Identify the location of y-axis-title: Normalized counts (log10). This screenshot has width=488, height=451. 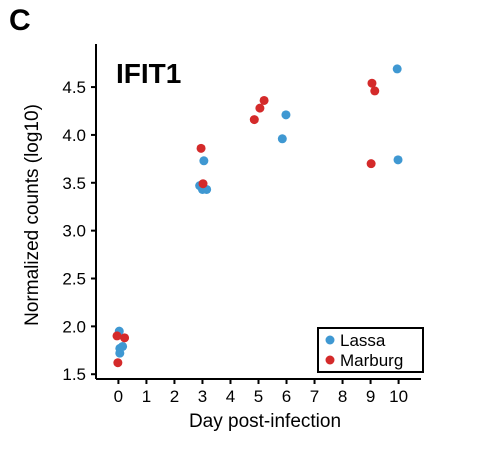
(32, 215).